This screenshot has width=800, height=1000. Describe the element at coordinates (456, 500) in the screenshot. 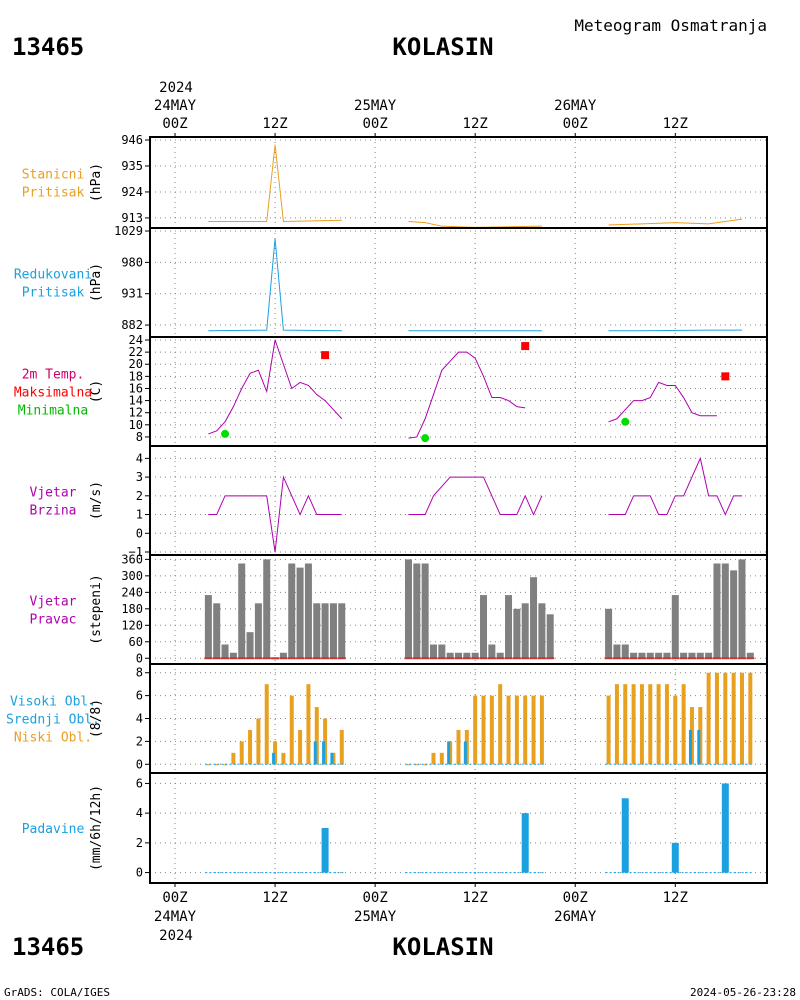

I see `panel-wind_speed` at that location.